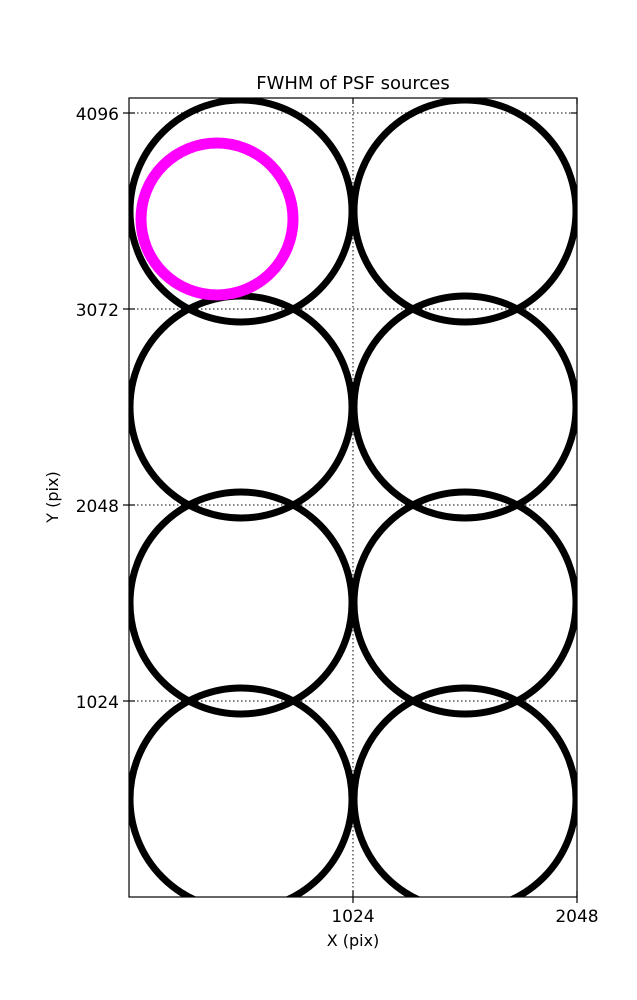 The image size is (637, 1000). Describe the element at coordinates (576, 917) in the screenshot. I see `xtick-label-2048: 2048` at that location.